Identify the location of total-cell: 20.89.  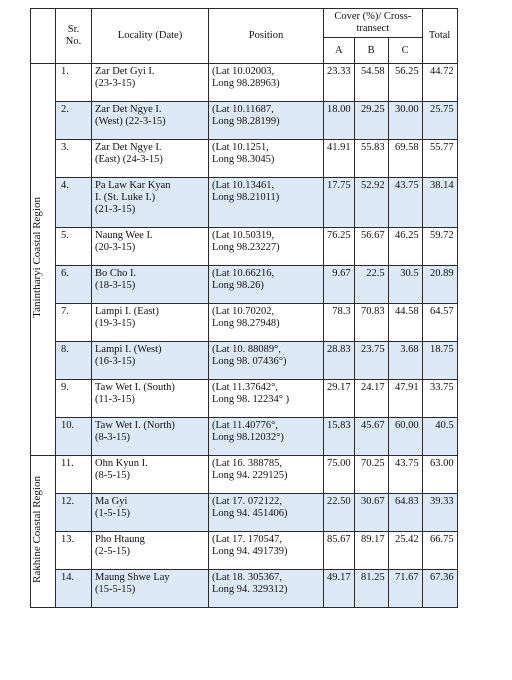
(439, 284).